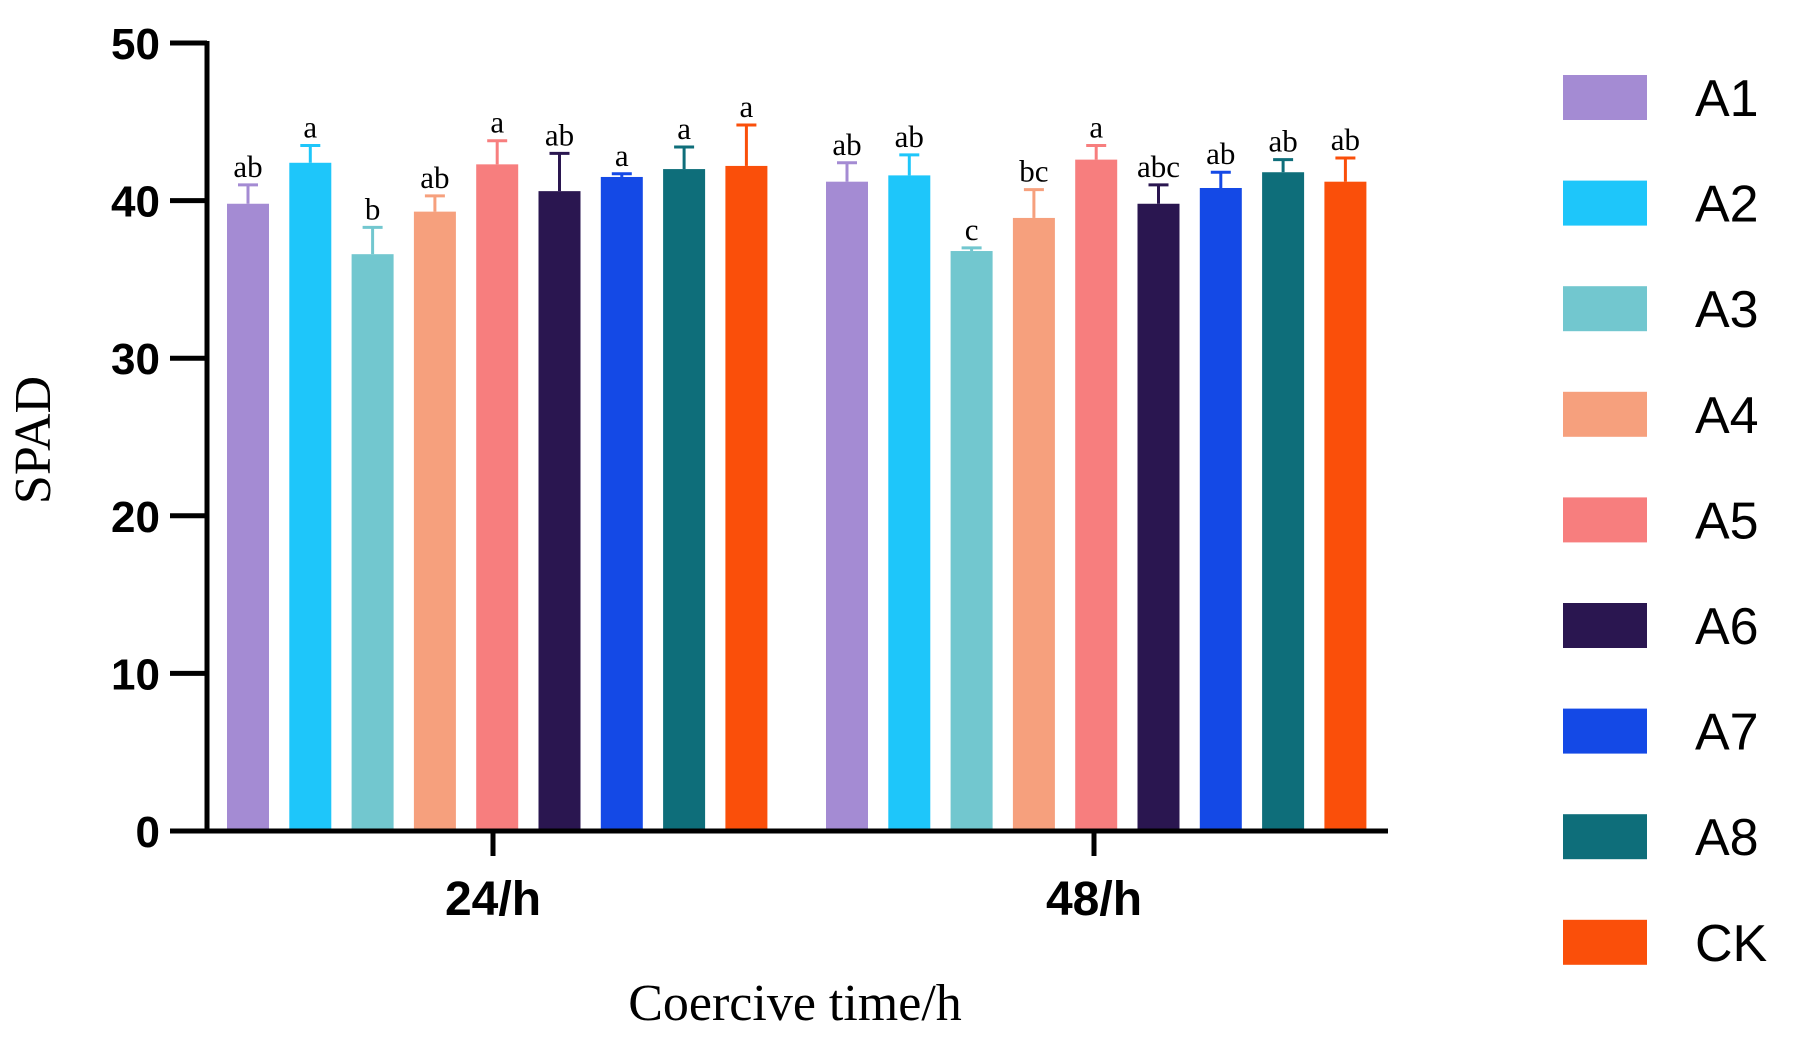 The image size is (1796, 1038). Describe the element at coordinates (684, 128) in the screenshot. I see `significance-label-a8-0: a` at that location.